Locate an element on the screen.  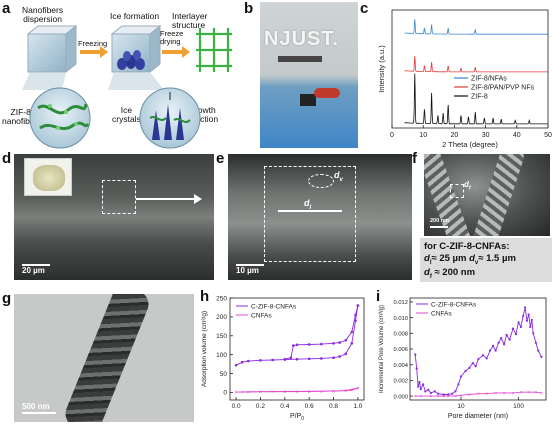
y-tick-label: 100 is located at coordinates (221, 355).